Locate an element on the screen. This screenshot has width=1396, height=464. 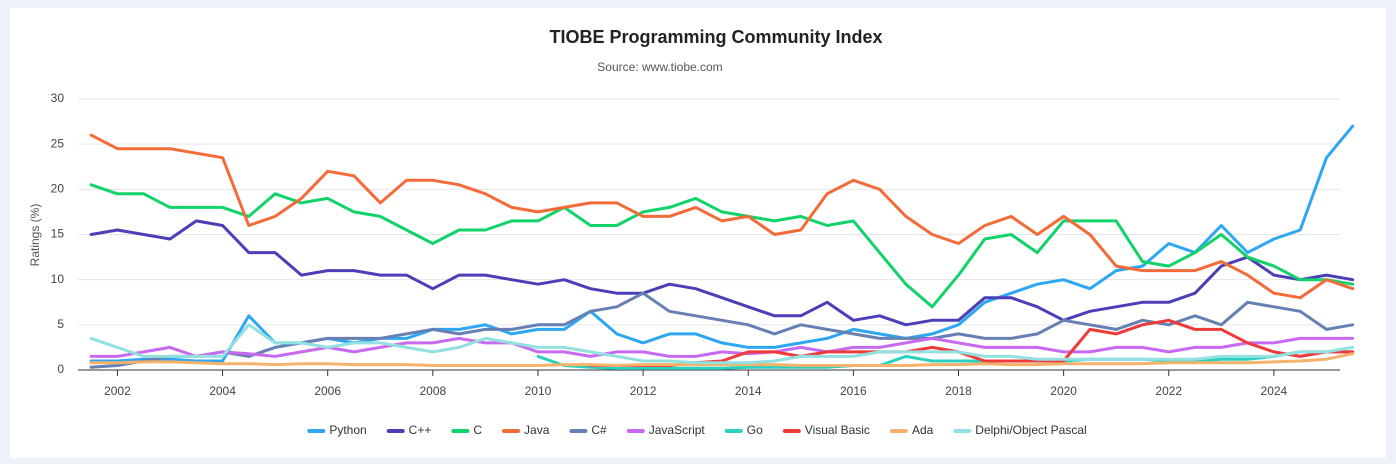
y-tick-label: 15 is located at coordinates (58, 234).